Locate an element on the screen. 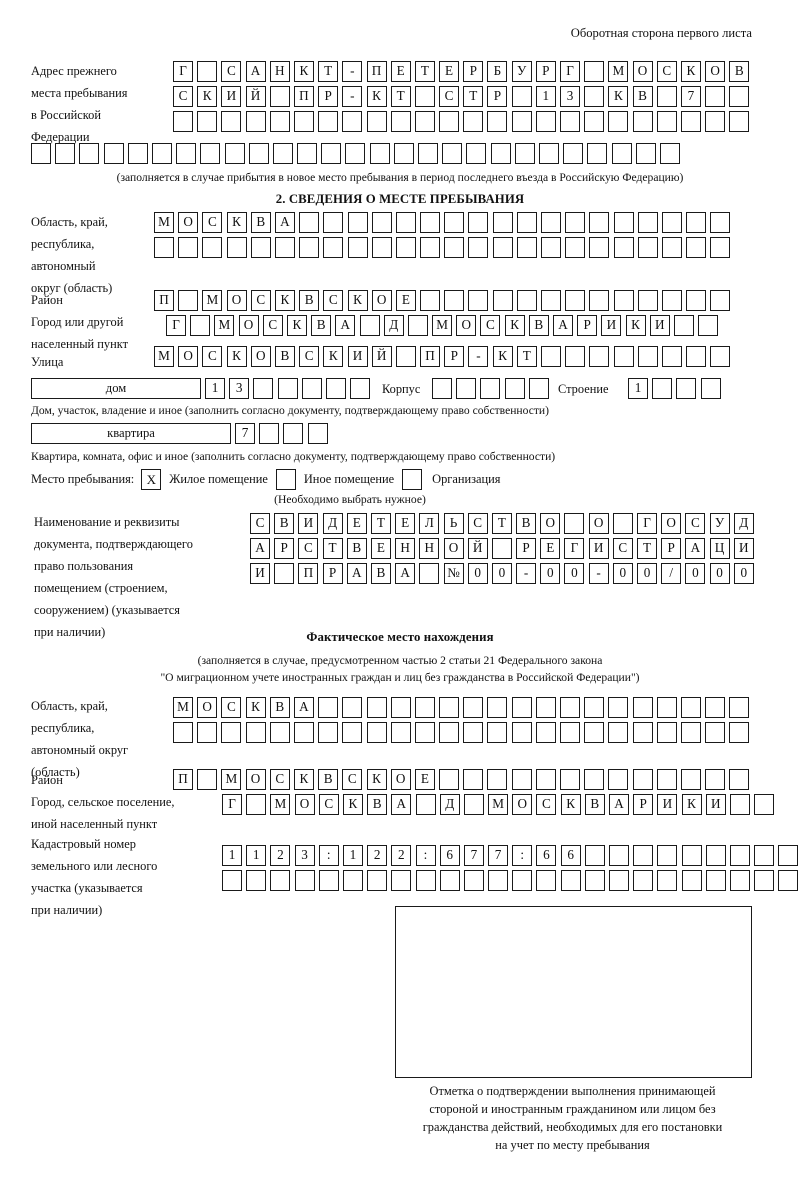 Image resolution: width=800 pixels, height=1180 pixels. char-cell: 2 is located at coordinates (377, 855).